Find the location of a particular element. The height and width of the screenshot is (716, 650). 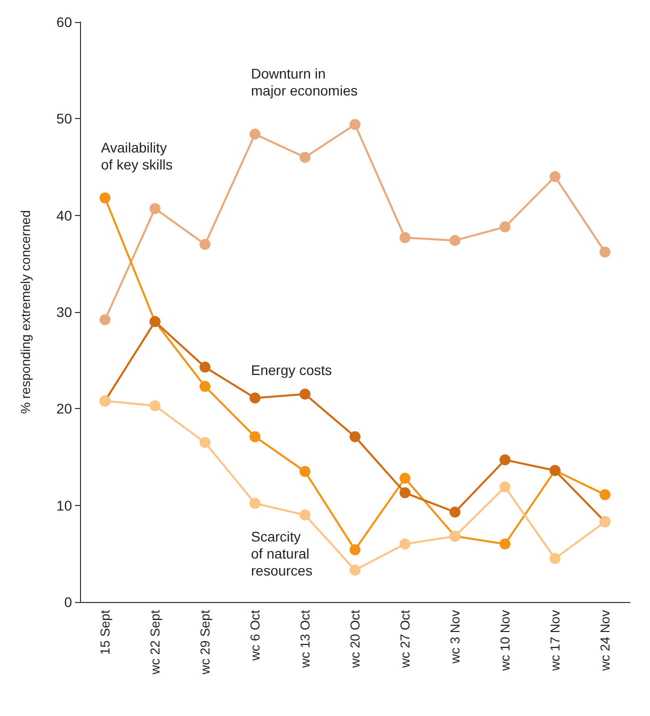

x-tick-label: wc 22 Sept is located at coordinates (155, 643).